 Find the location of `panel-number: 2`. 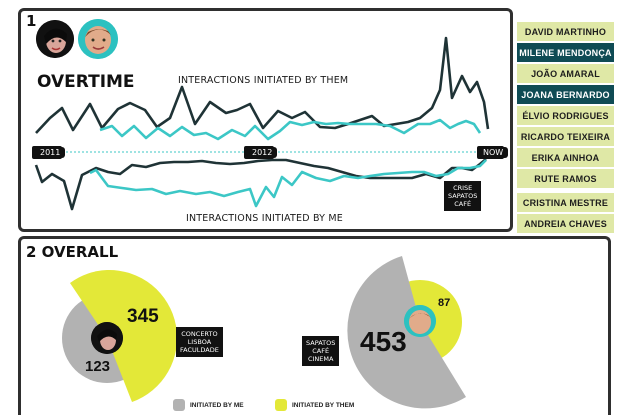

panel-number: 2 is located at coordinates (31, 252).